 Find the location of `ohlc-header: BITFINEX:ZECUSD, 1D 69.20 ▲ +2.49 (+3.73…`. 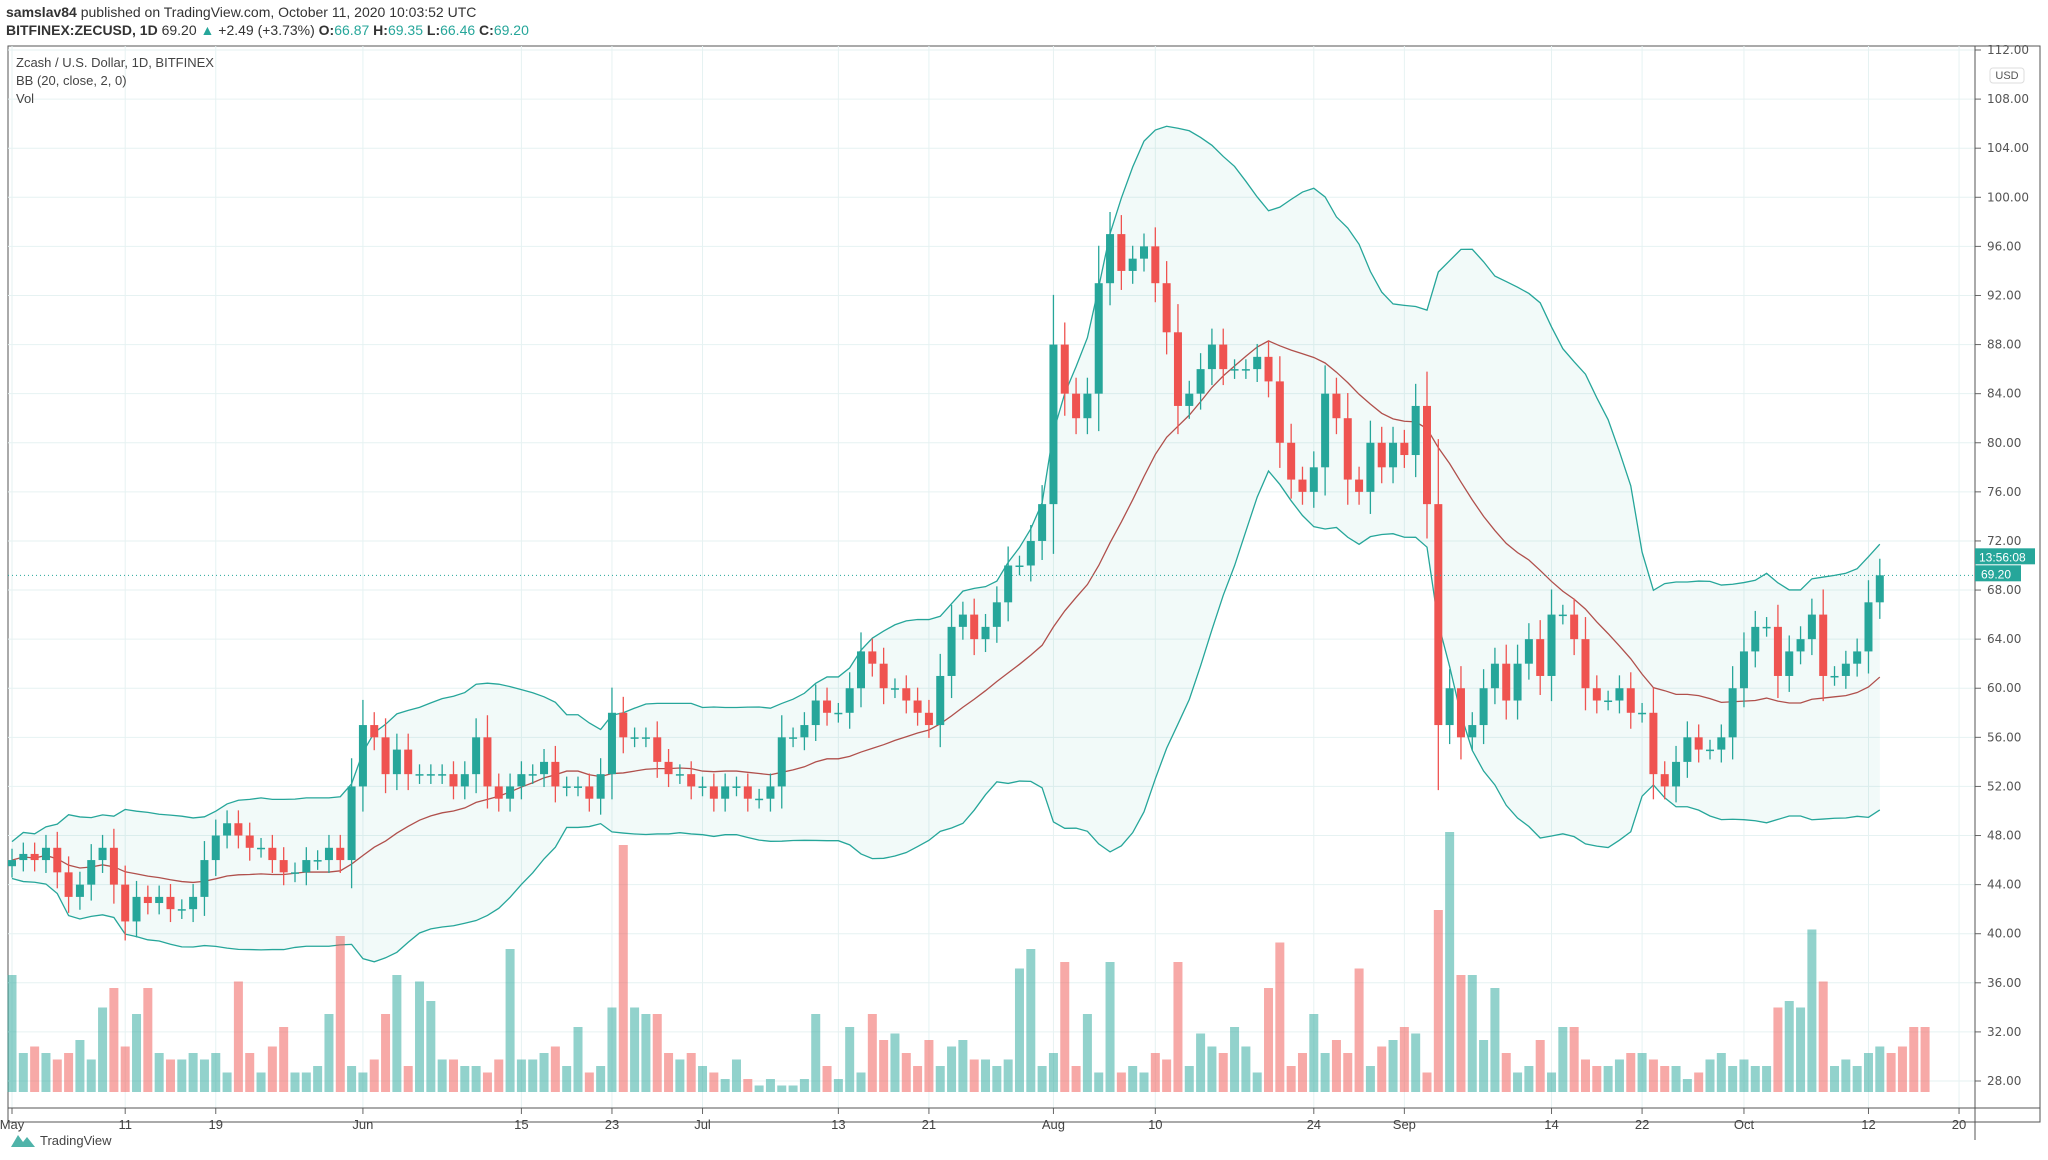

ohlc-header: BITFINEX:ZECUSD, 1D 69.20 ▲ +2.49 (+3.73… is located at coordinates (267, 30).